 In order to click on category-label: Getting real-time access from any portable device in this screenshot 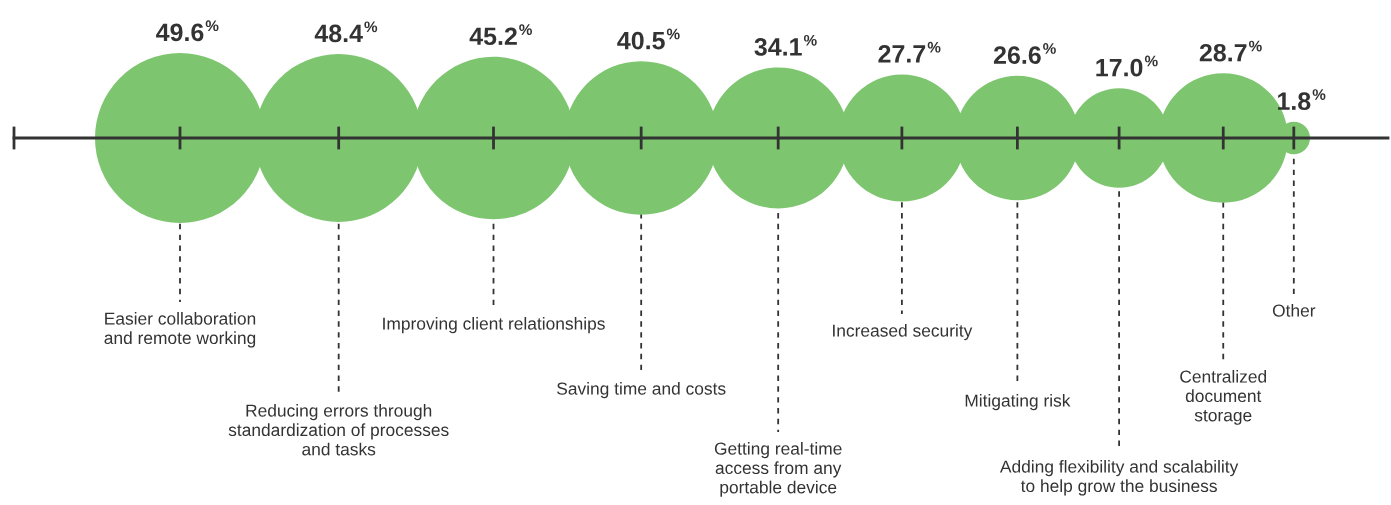, I will do `click(778, 469)`.